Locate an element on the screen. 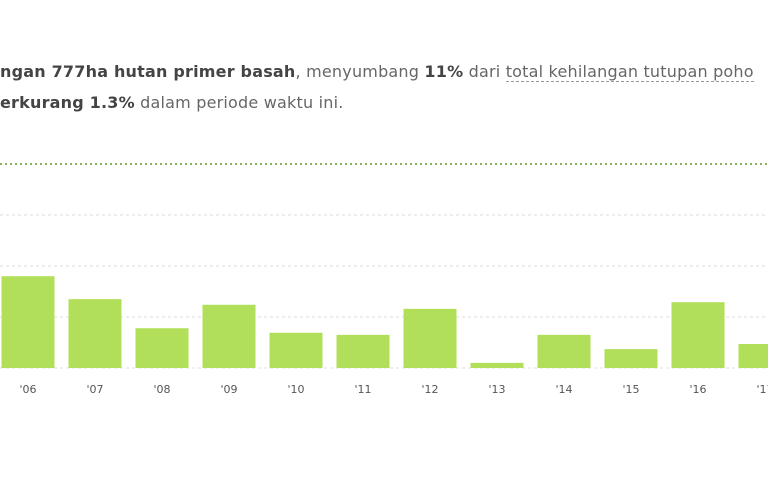 The image size is (768, 484). x-tick-label: '13 is located at coordinates (496, 389).